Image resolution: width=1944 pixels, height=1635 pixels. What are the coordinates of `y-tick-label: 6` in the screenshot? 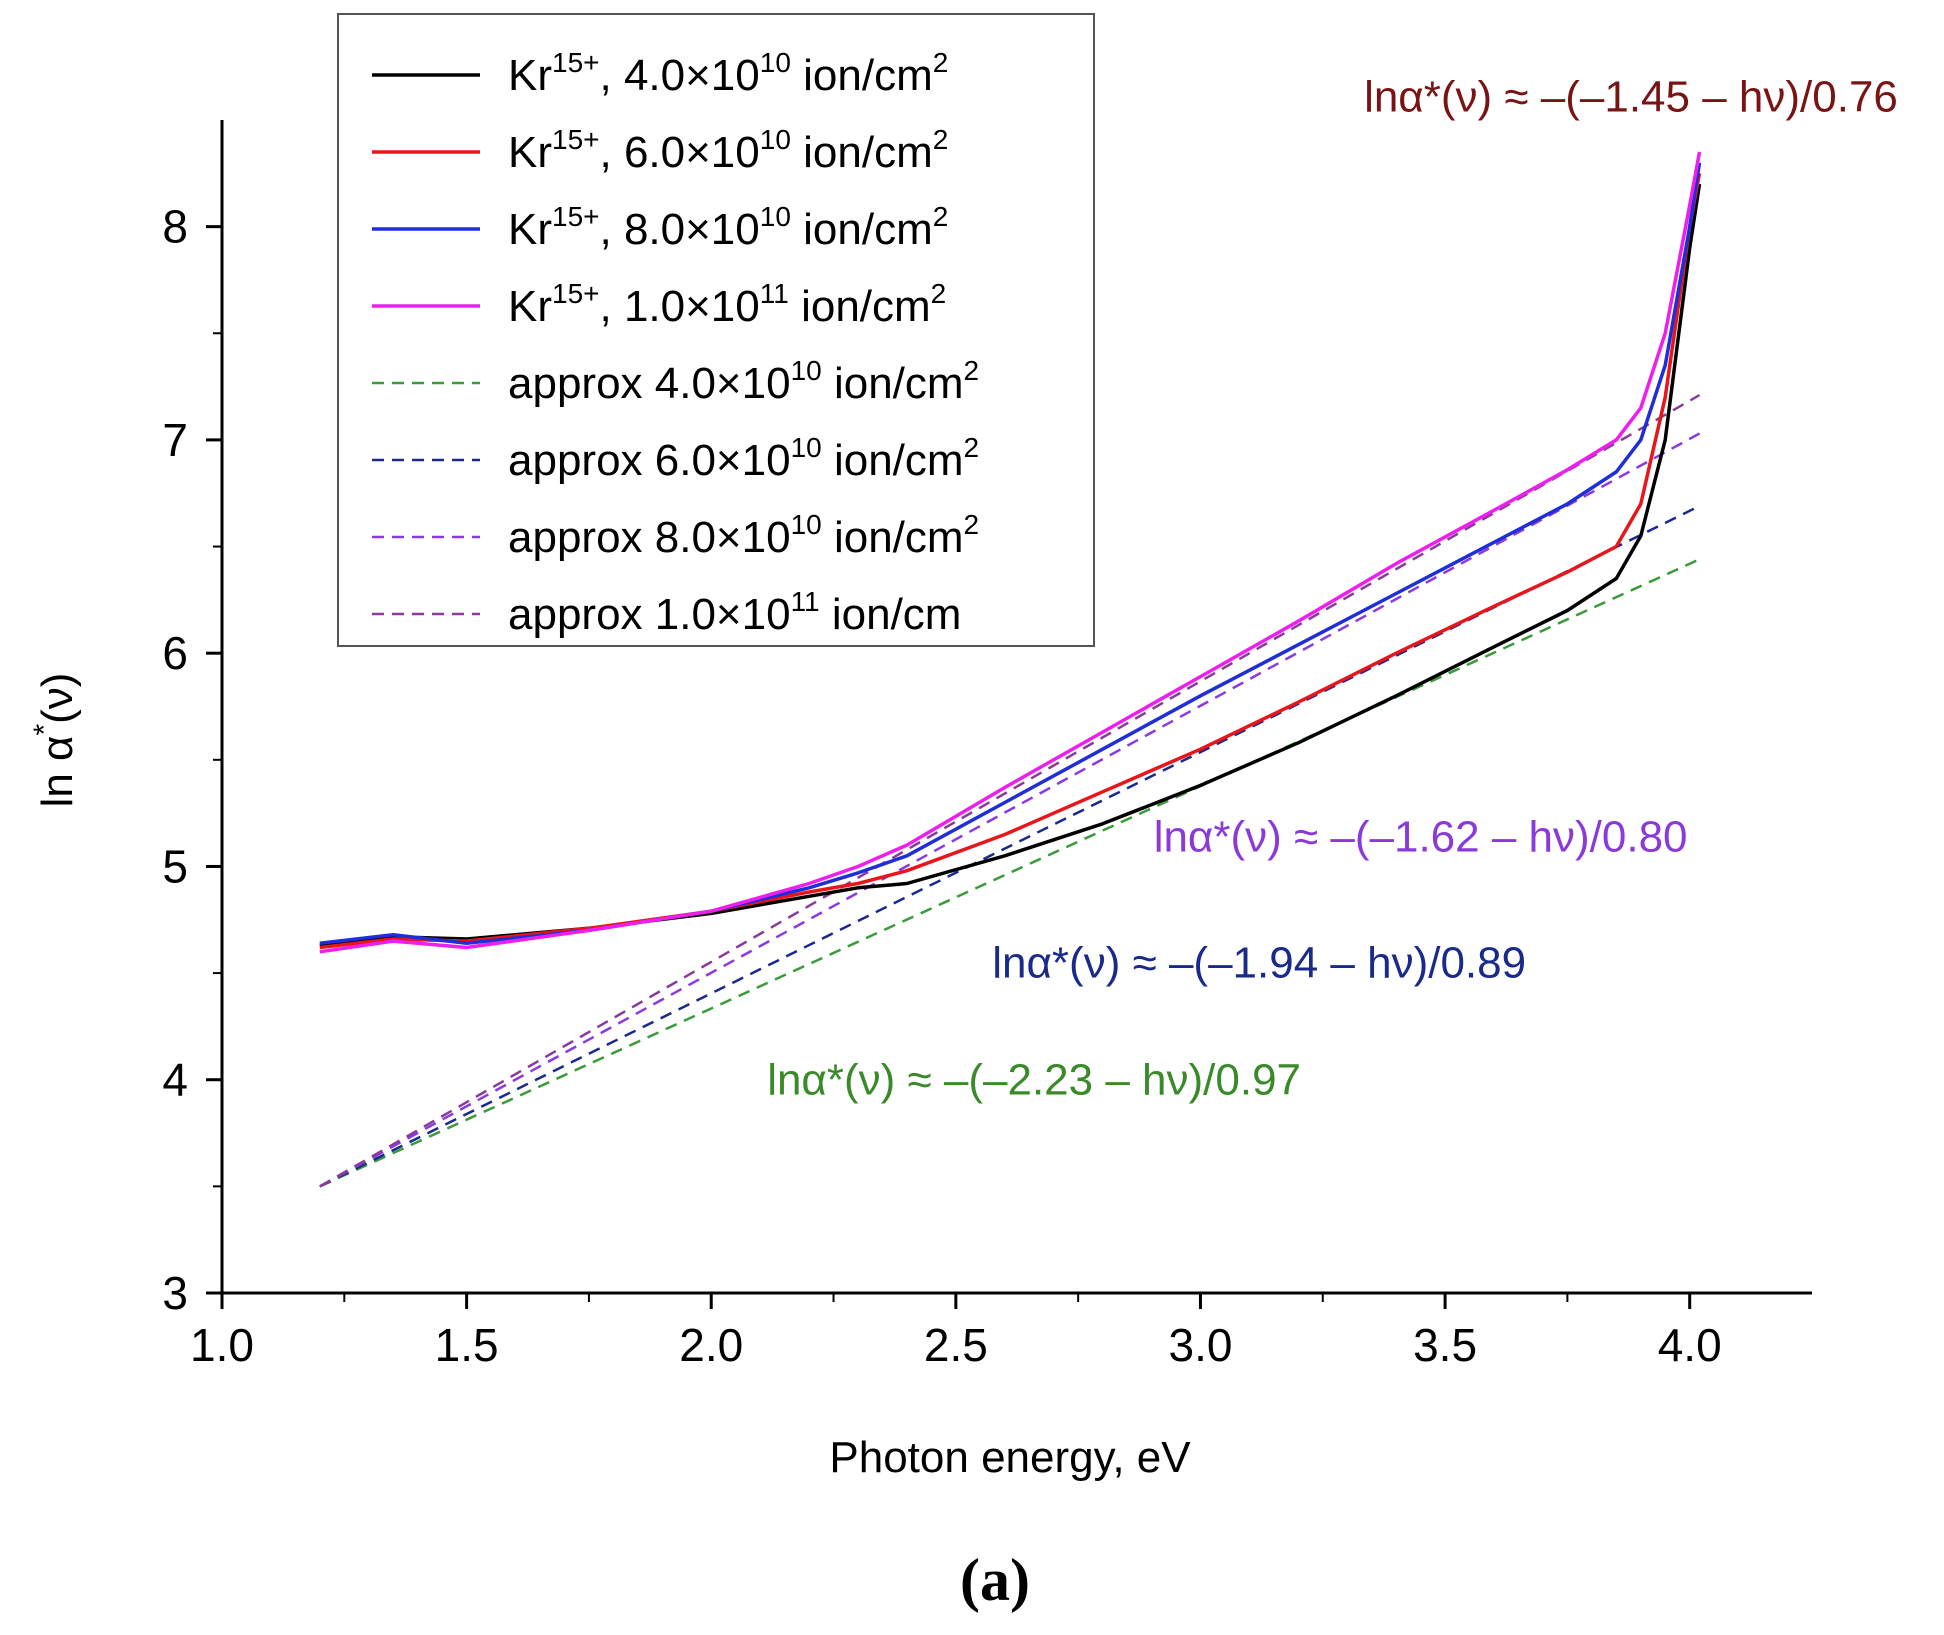 It's located at (175, 653).